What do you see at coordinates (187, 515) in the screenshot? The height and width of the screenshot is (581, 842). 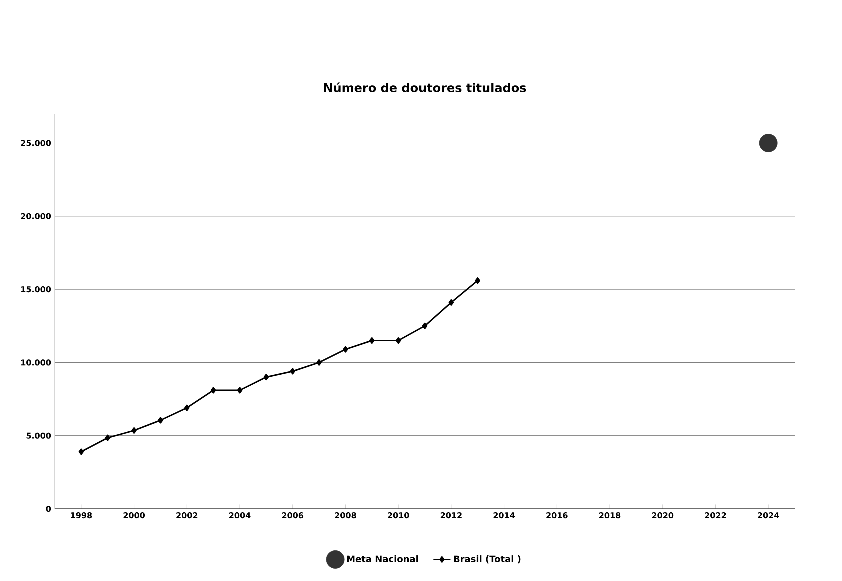 I see `x-tick-label: 2002` at bounding box center [187, 515].